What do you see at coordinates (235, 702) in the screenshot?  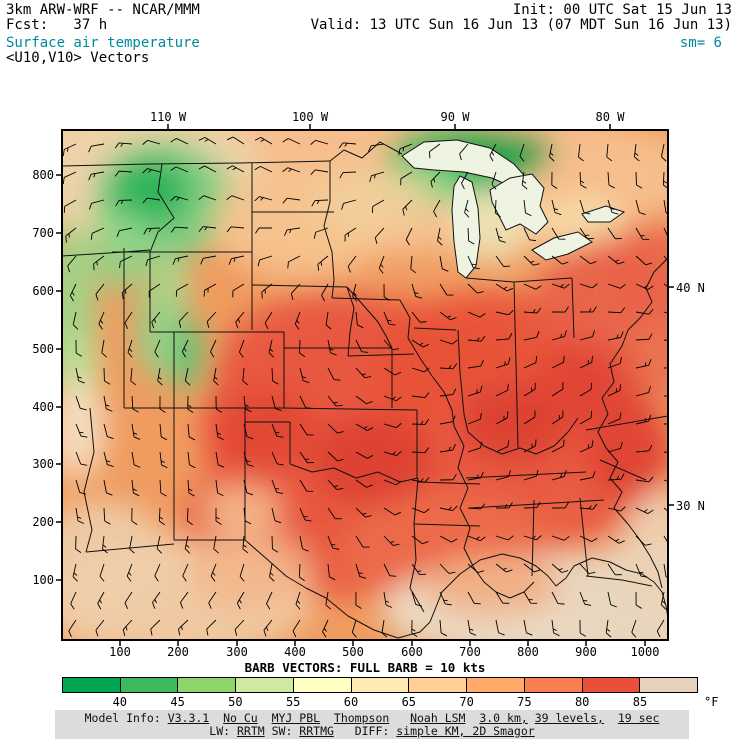 I see `colorbar-tick-label: 50` at bounding box center [235, 702].